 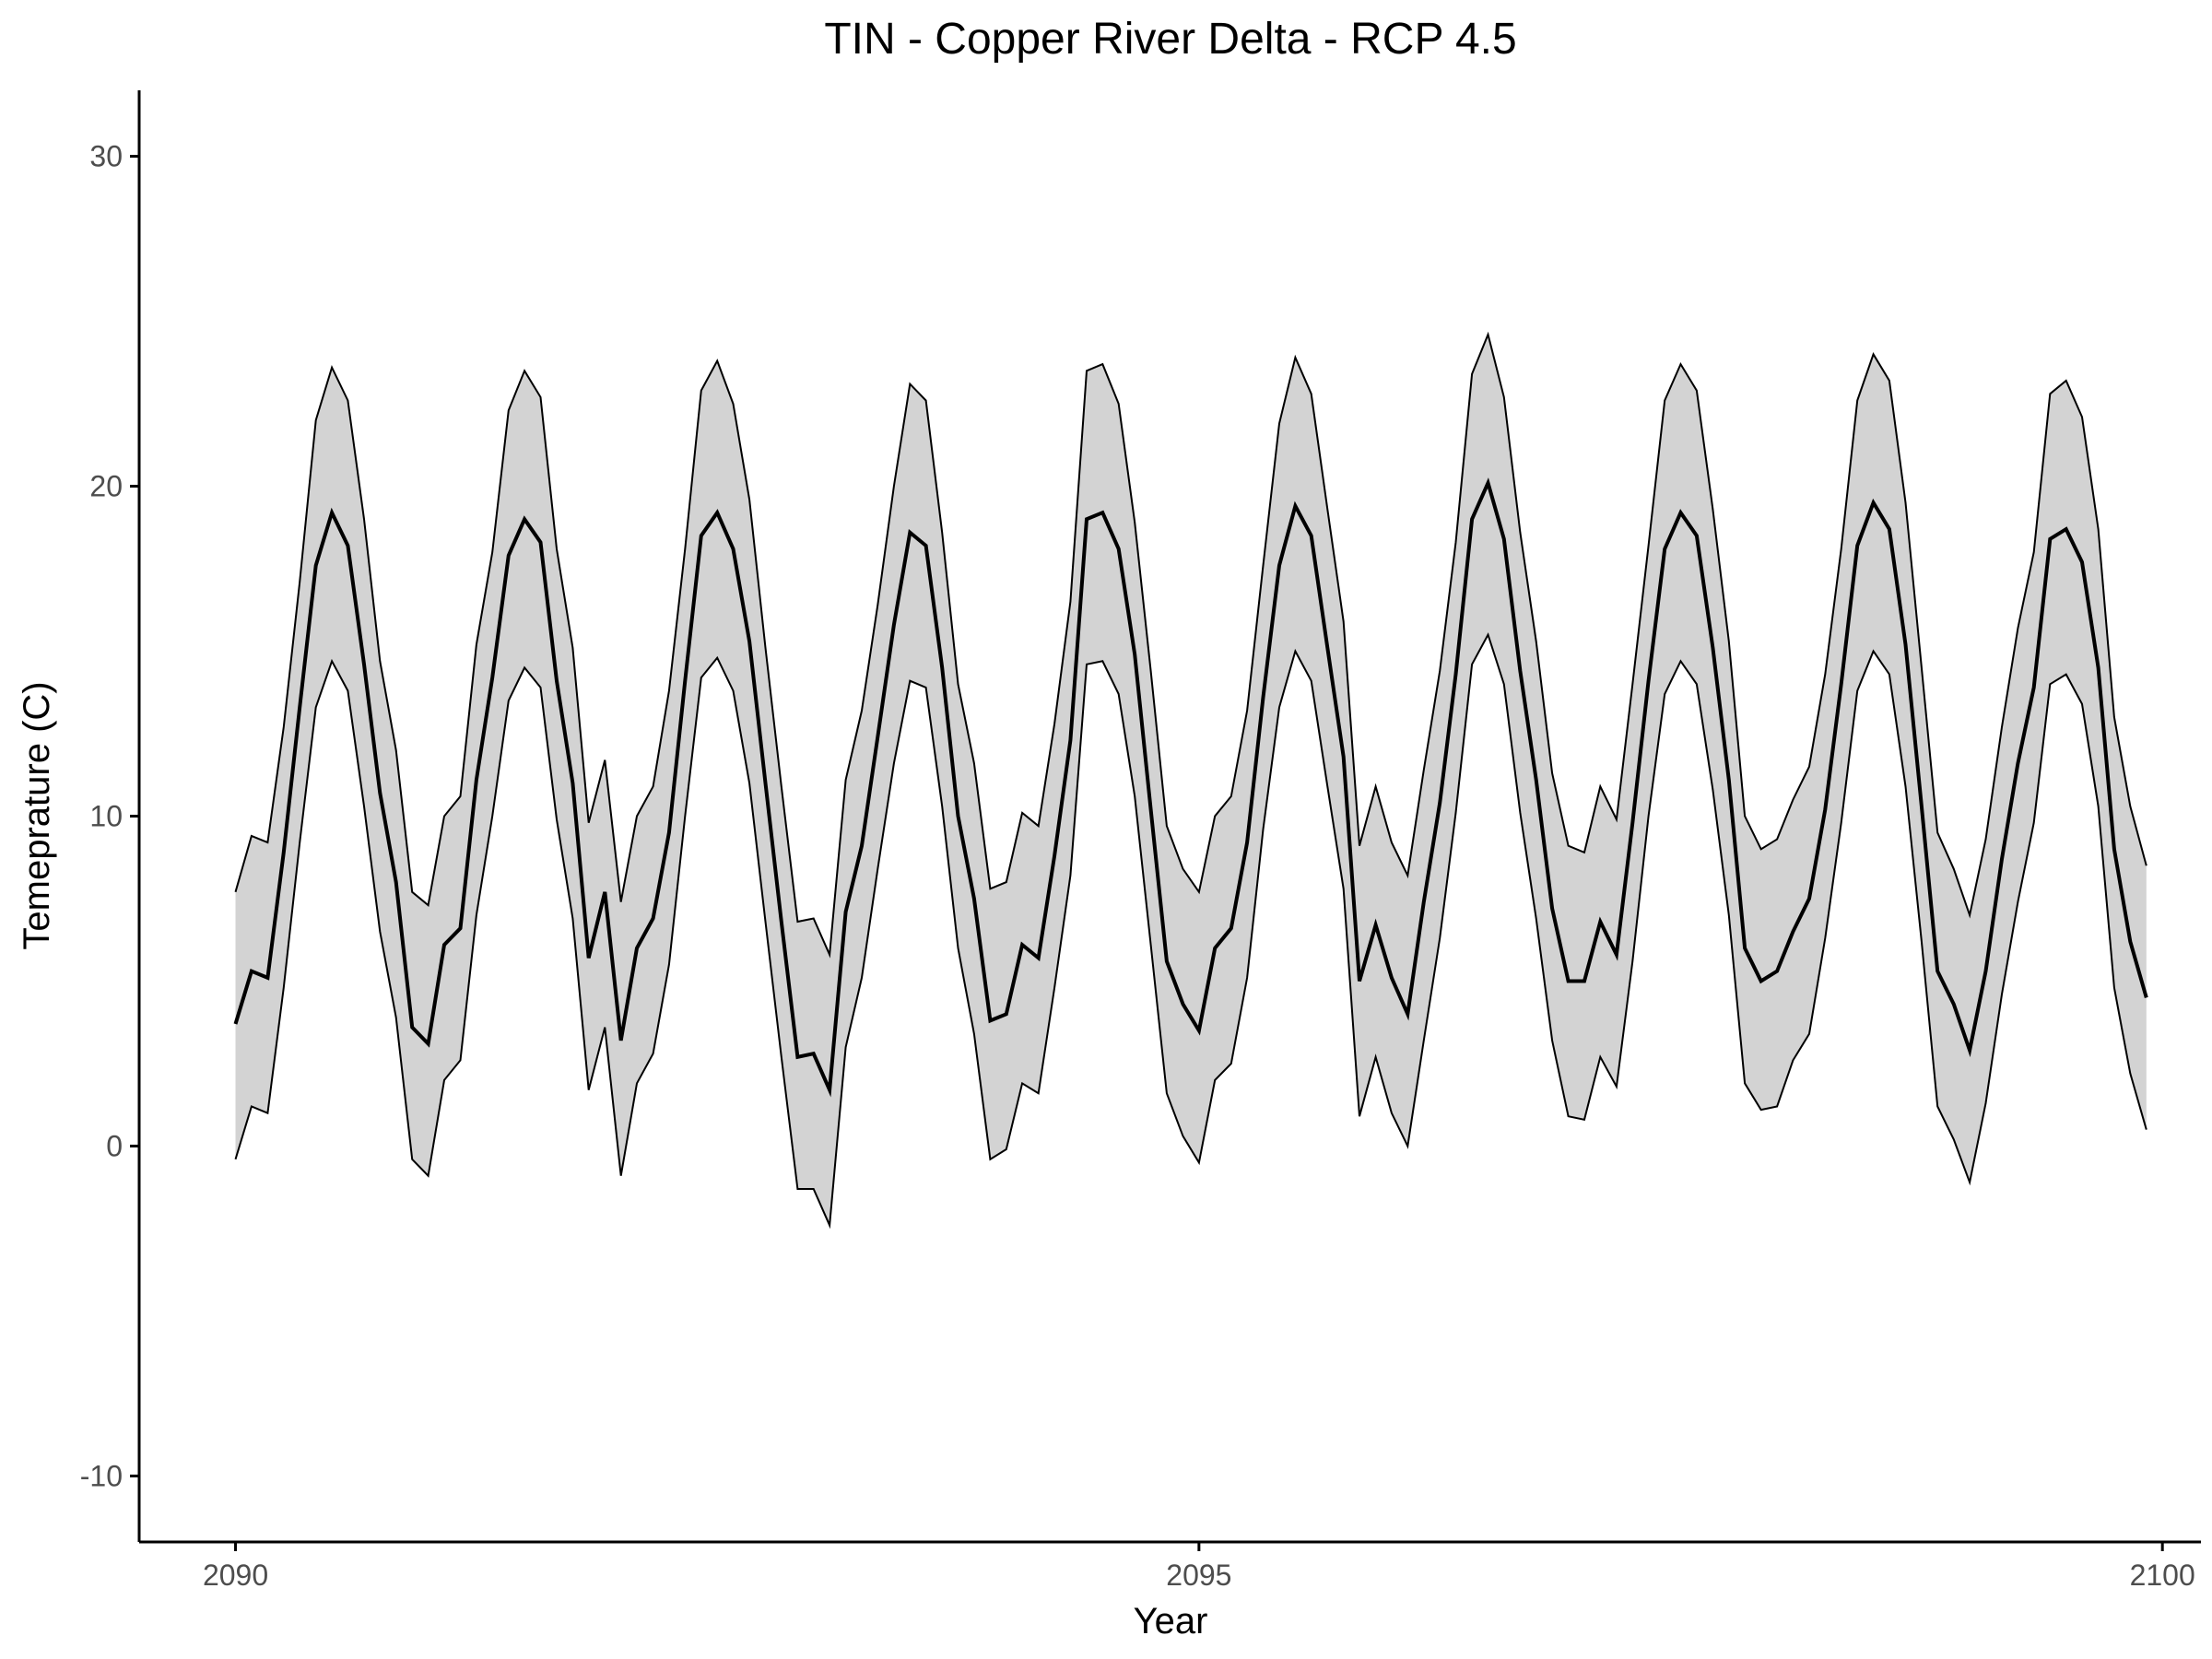 I want to click on x-tick-label: 2090, so click(x=235, y=1575).